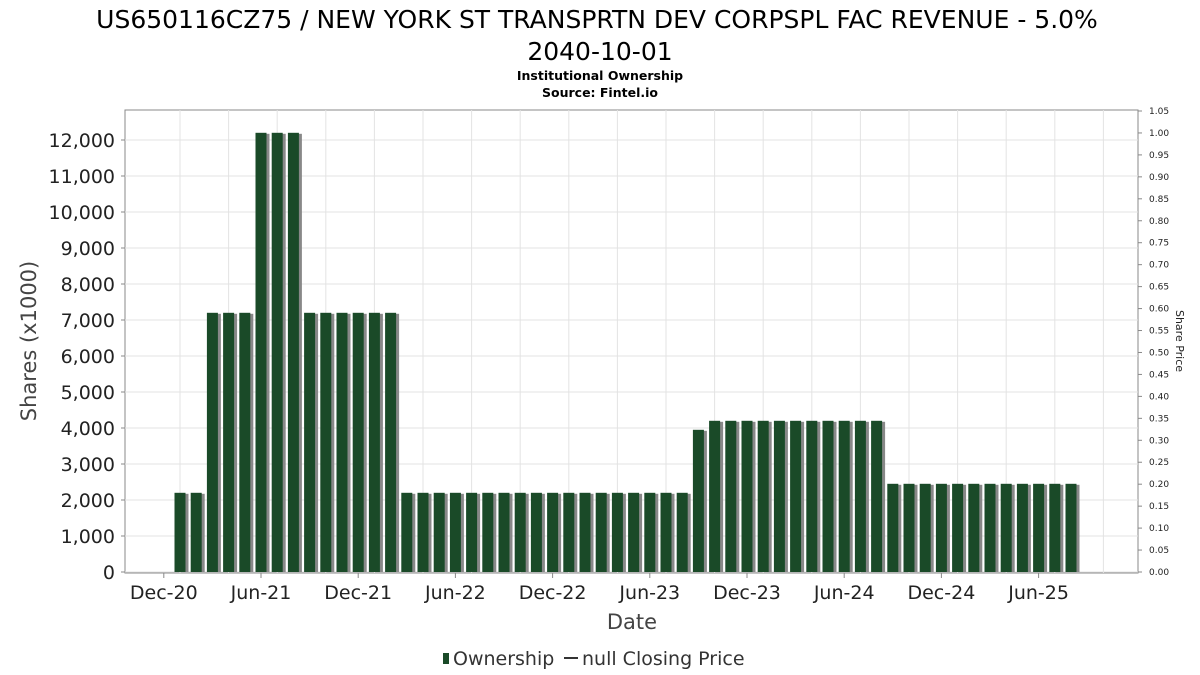 Image resolution: width=1200 pixels, height=675 pixels. What do you see at coordinates (1159, 397) in the screenshot?
I see `y2-tick-label: 0.40` at bounding box center [1159, 397].